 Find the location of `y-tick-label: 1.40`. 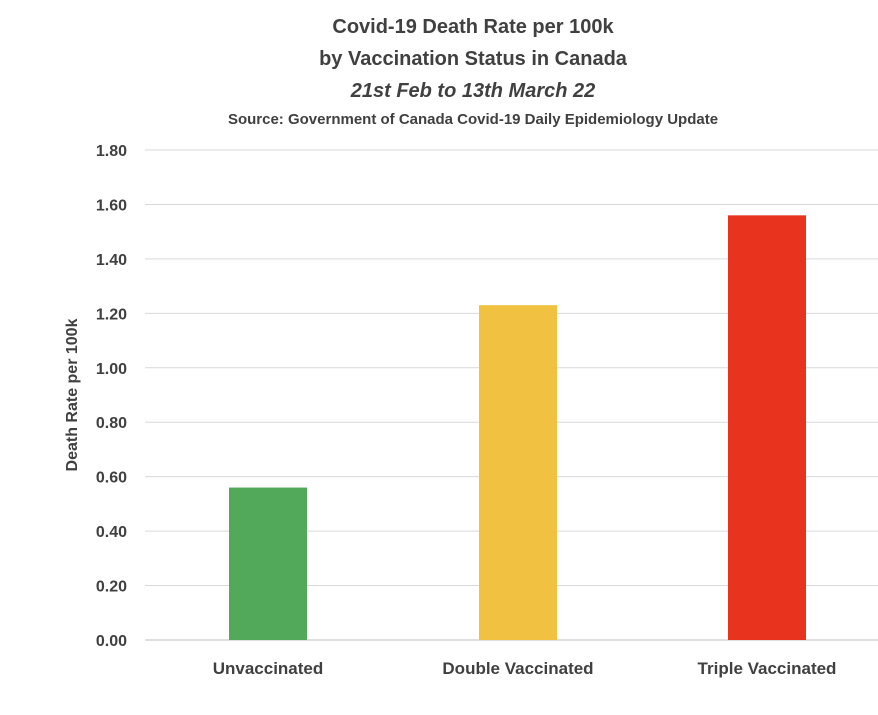

y-tick-label: 1.40 is located at coordinates (111, 260).